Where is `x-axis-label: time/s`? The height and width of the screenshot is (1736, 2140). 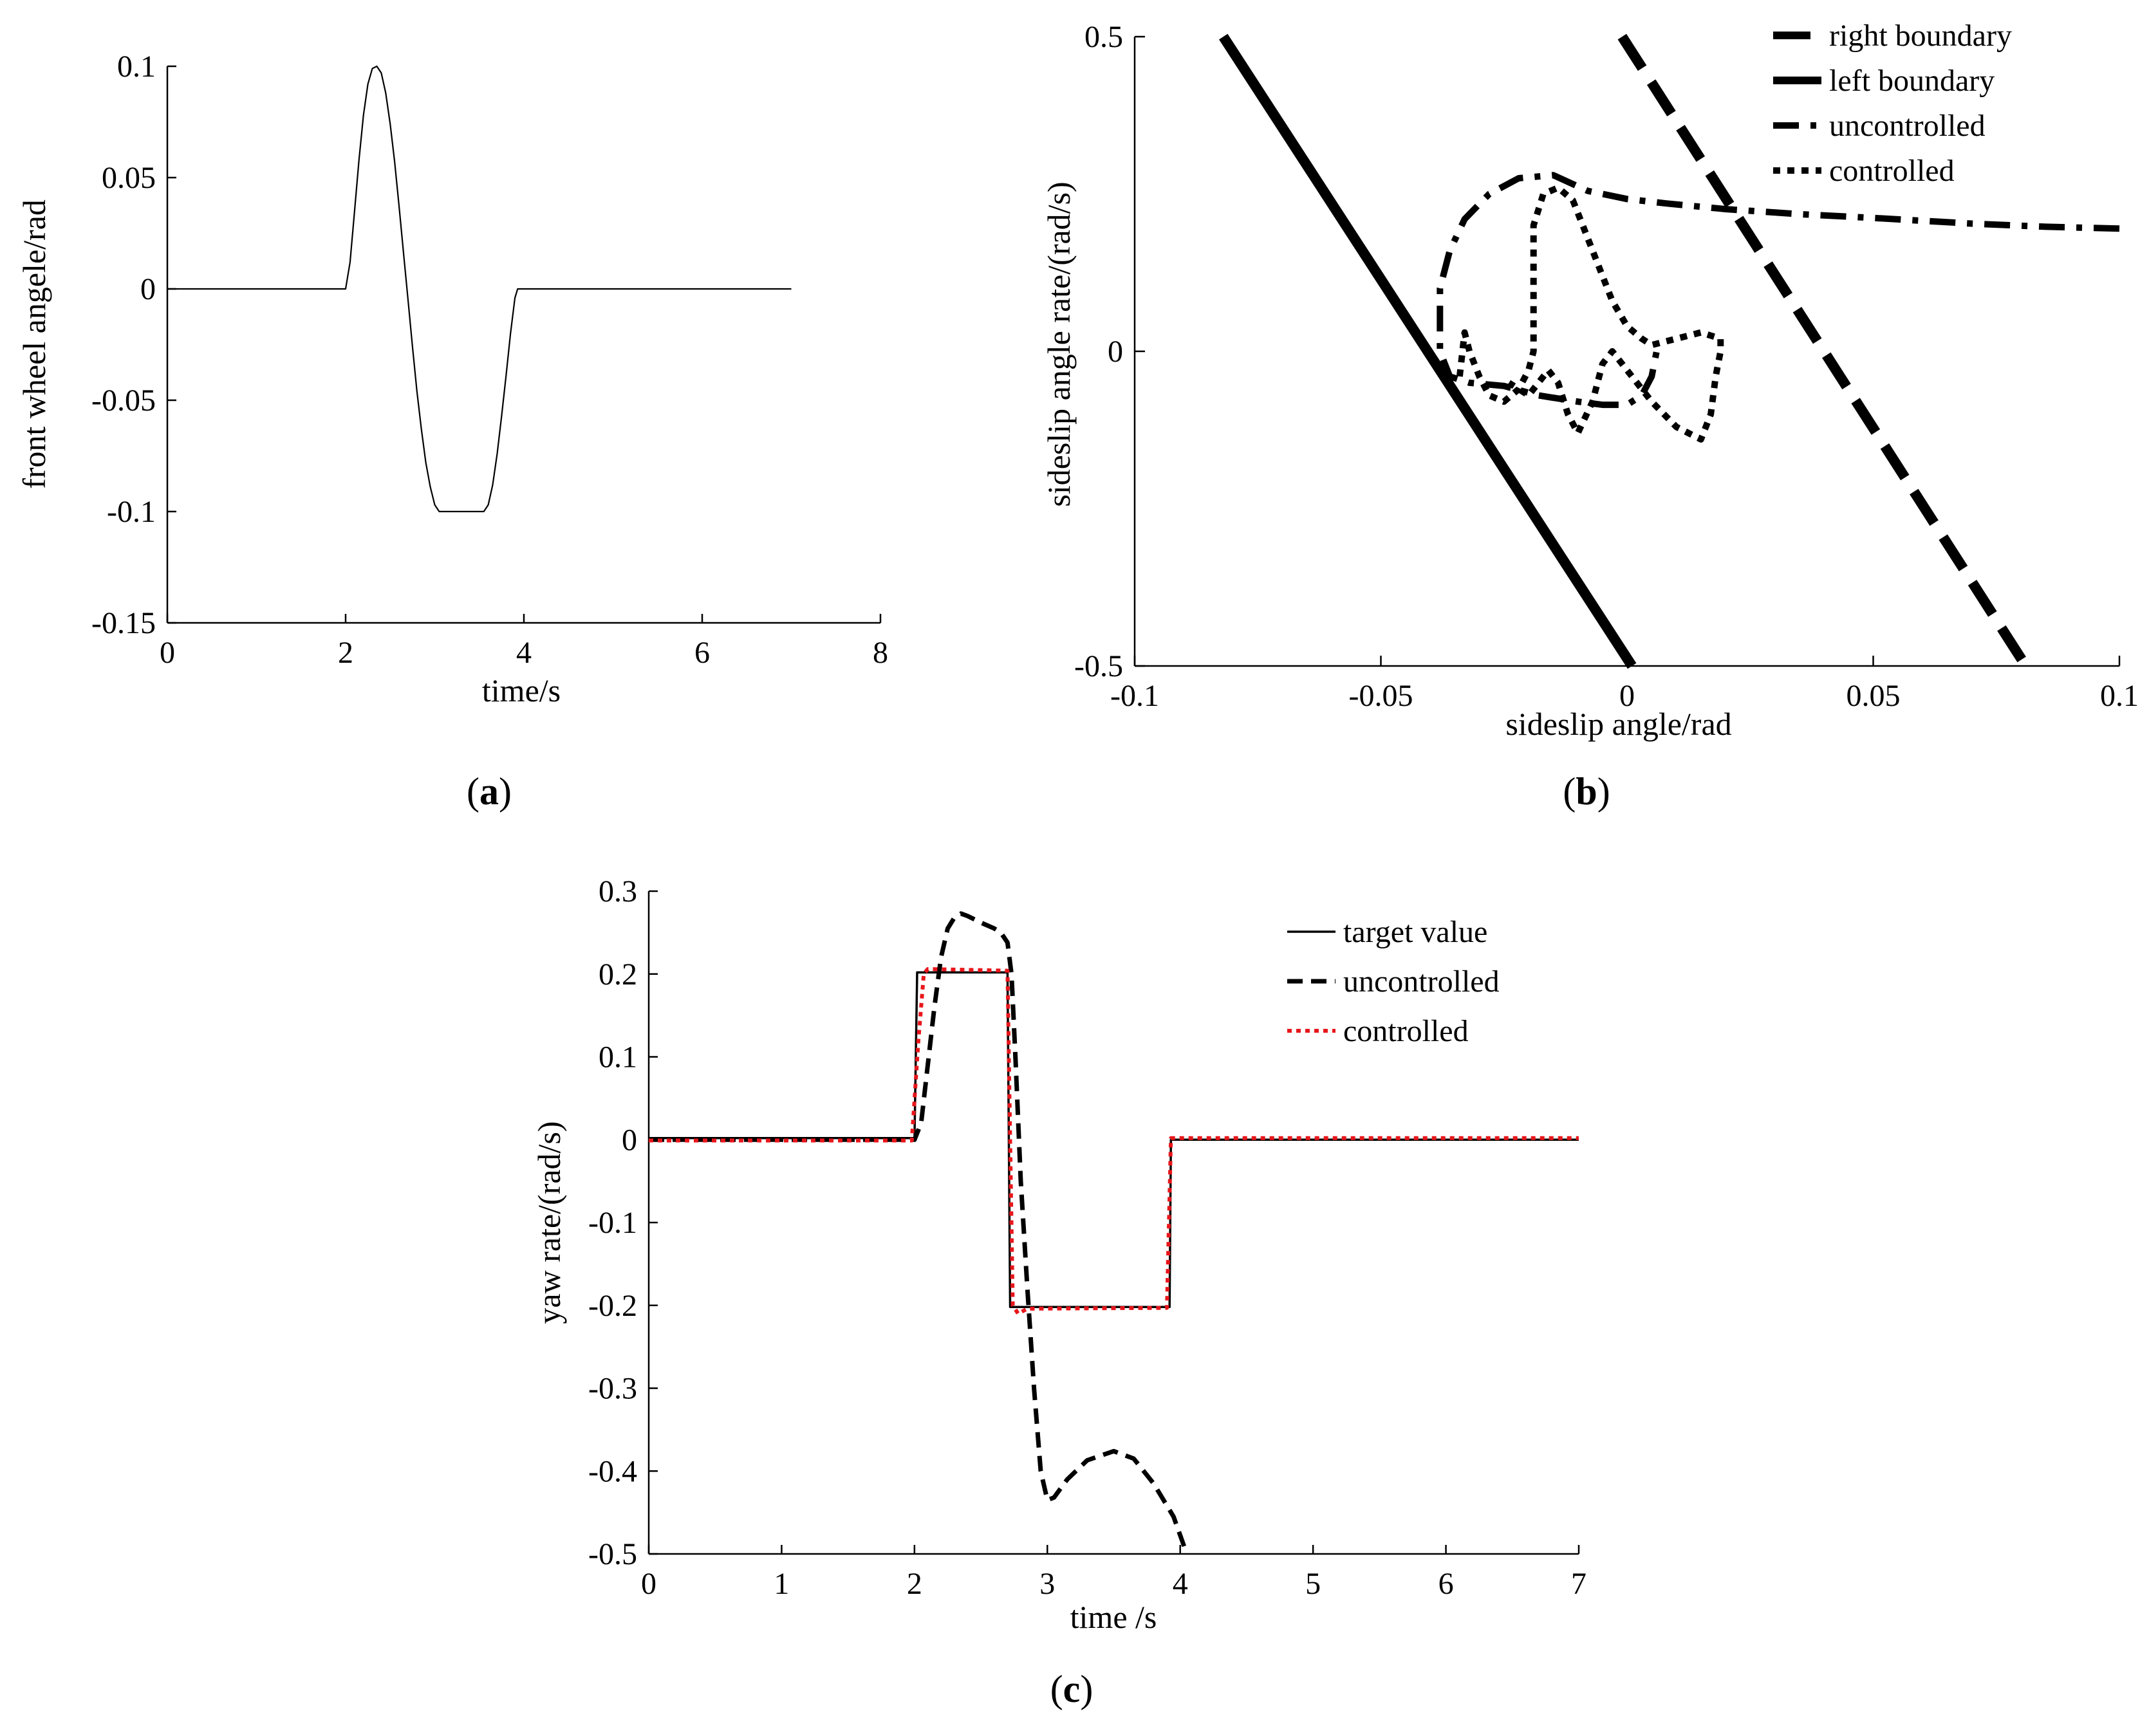 x-axis-label: time/s is located at coordinates (521, 690).